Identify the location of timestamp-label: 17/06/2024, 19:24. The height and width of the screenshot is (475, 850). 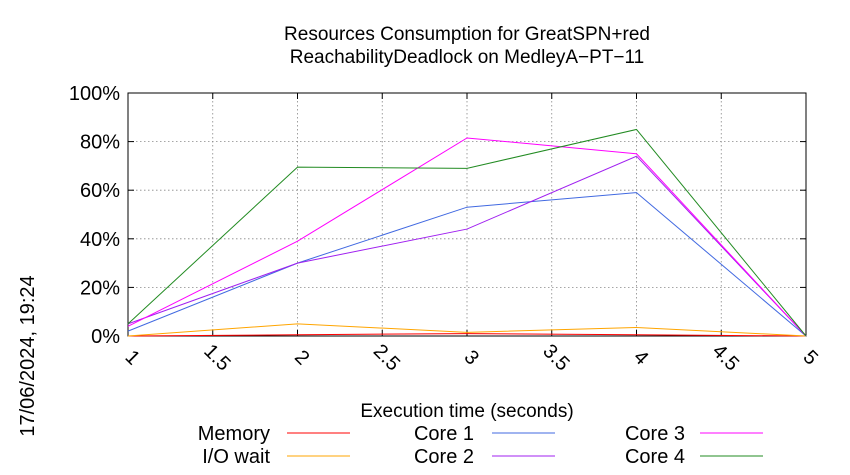
(28, 355).